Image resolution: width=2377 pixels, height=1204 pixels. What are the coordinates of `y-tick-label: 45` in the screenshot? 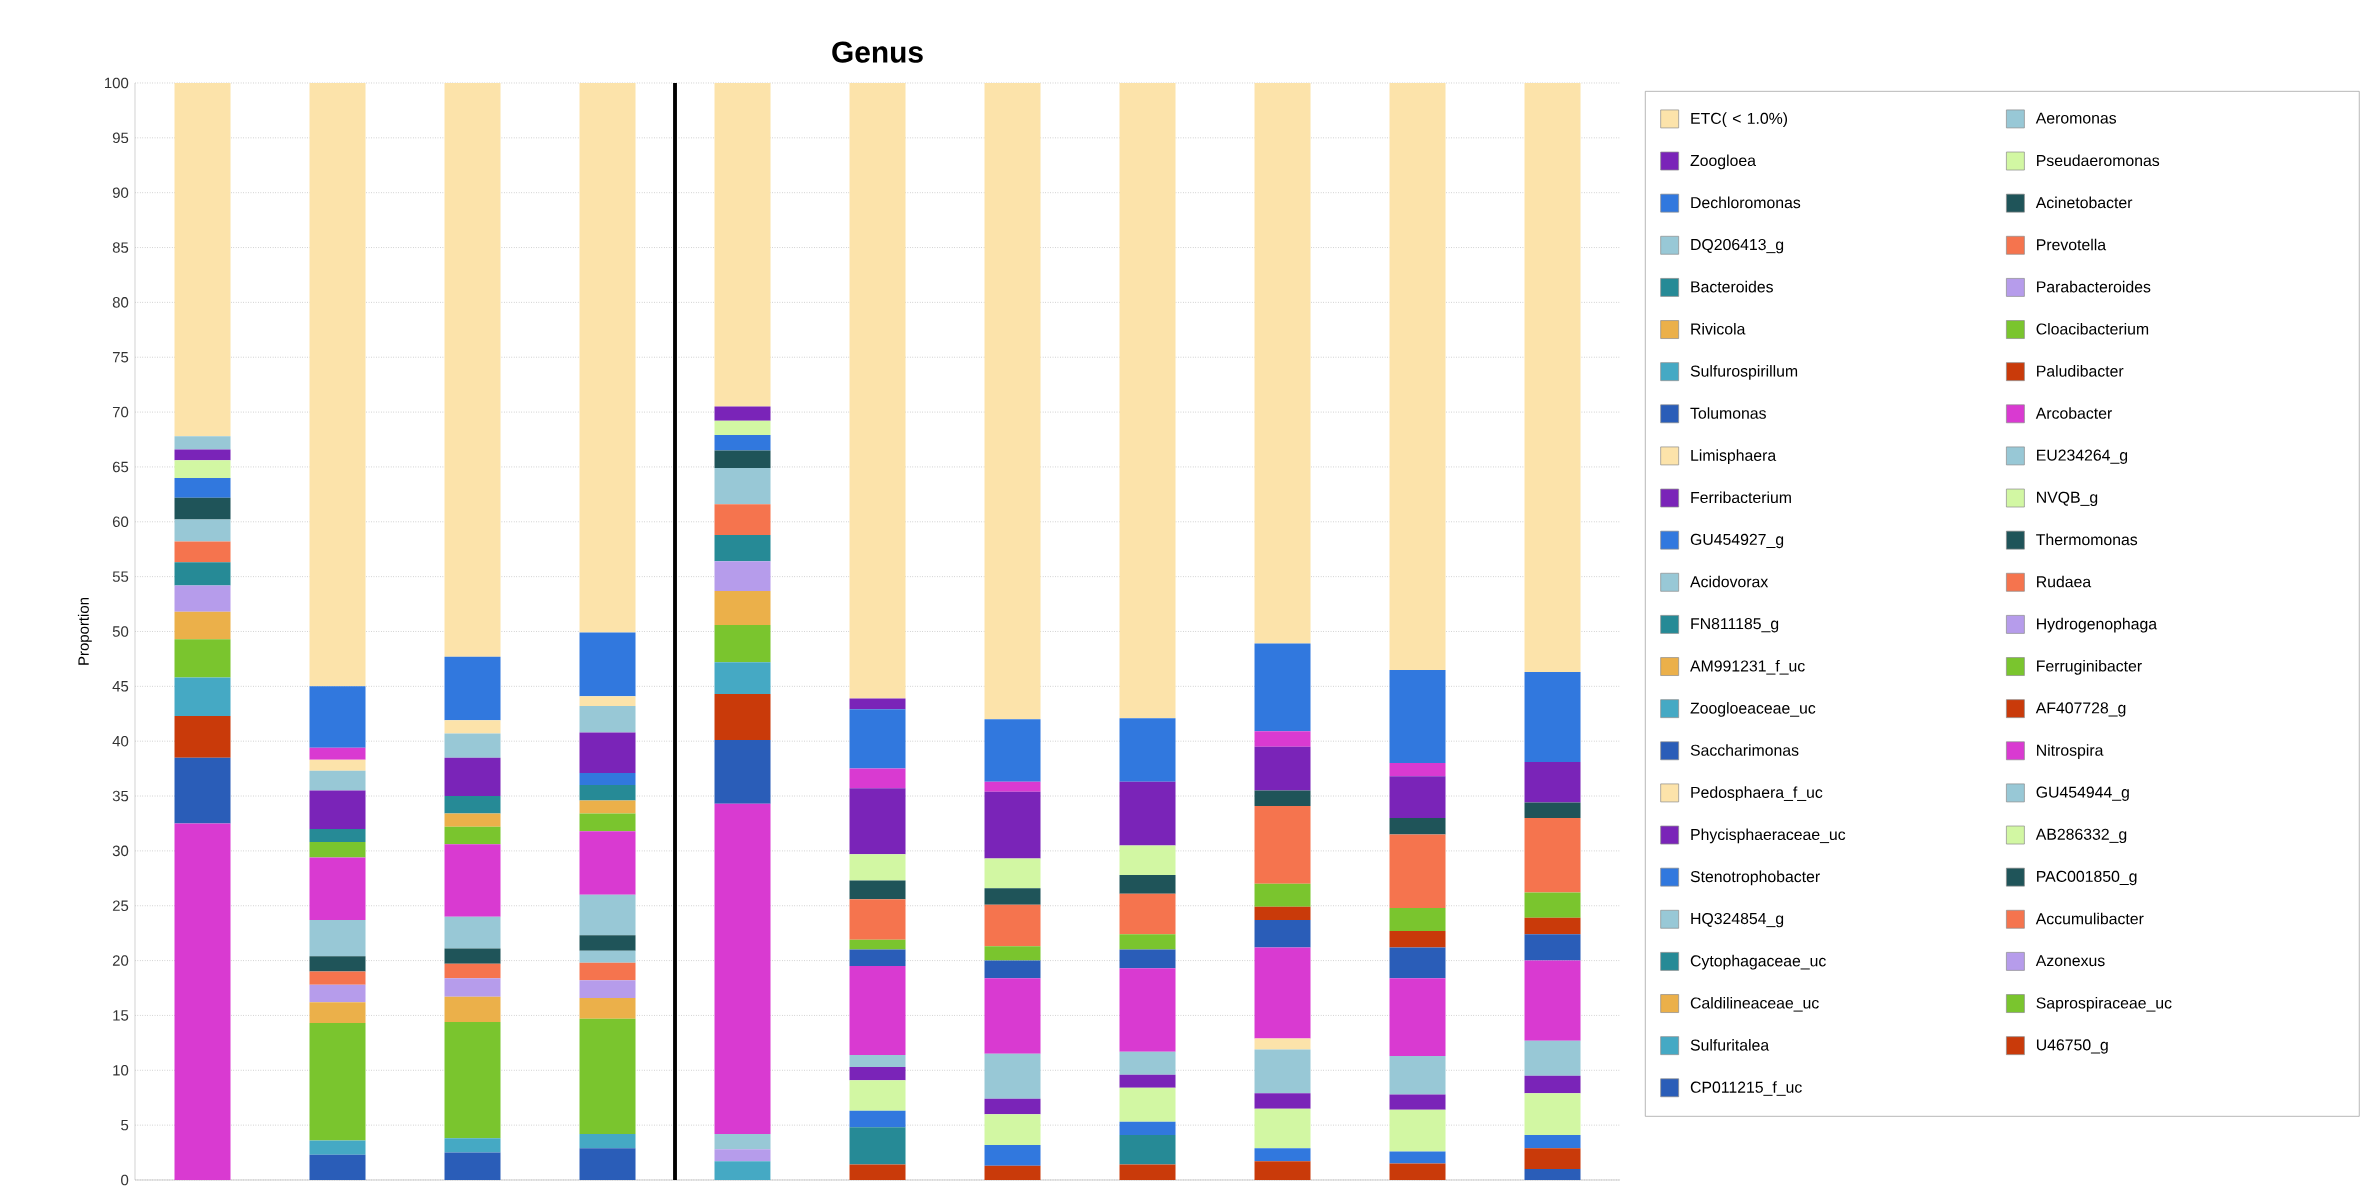 It's located at (120, 686).